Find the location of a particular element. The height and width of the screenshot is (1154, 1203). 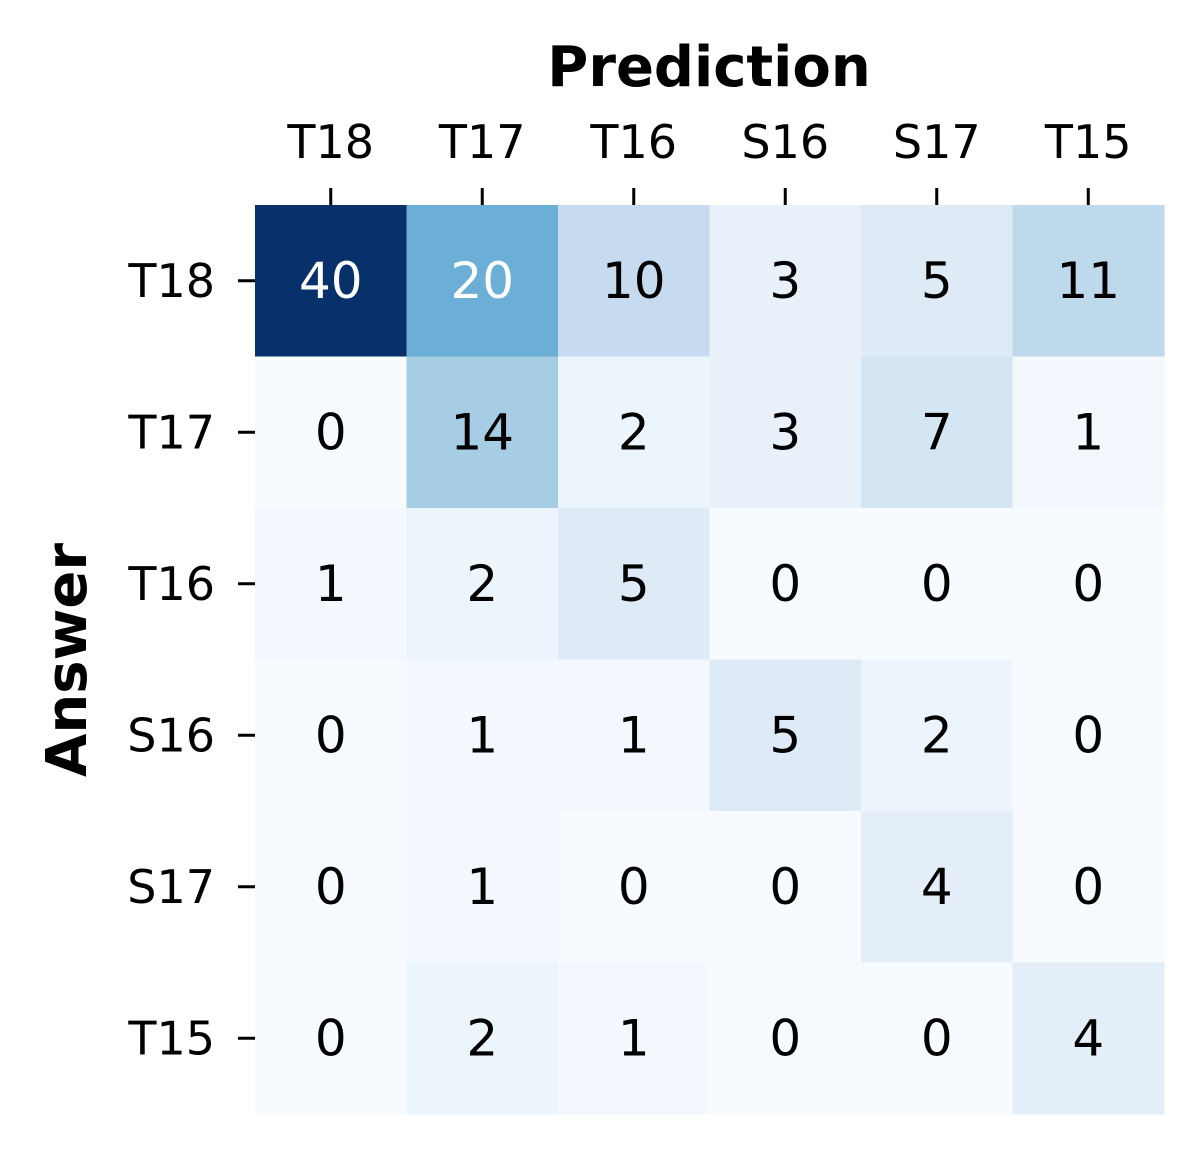

x-tick-label: T15 is located at coordinates (1088, 142).